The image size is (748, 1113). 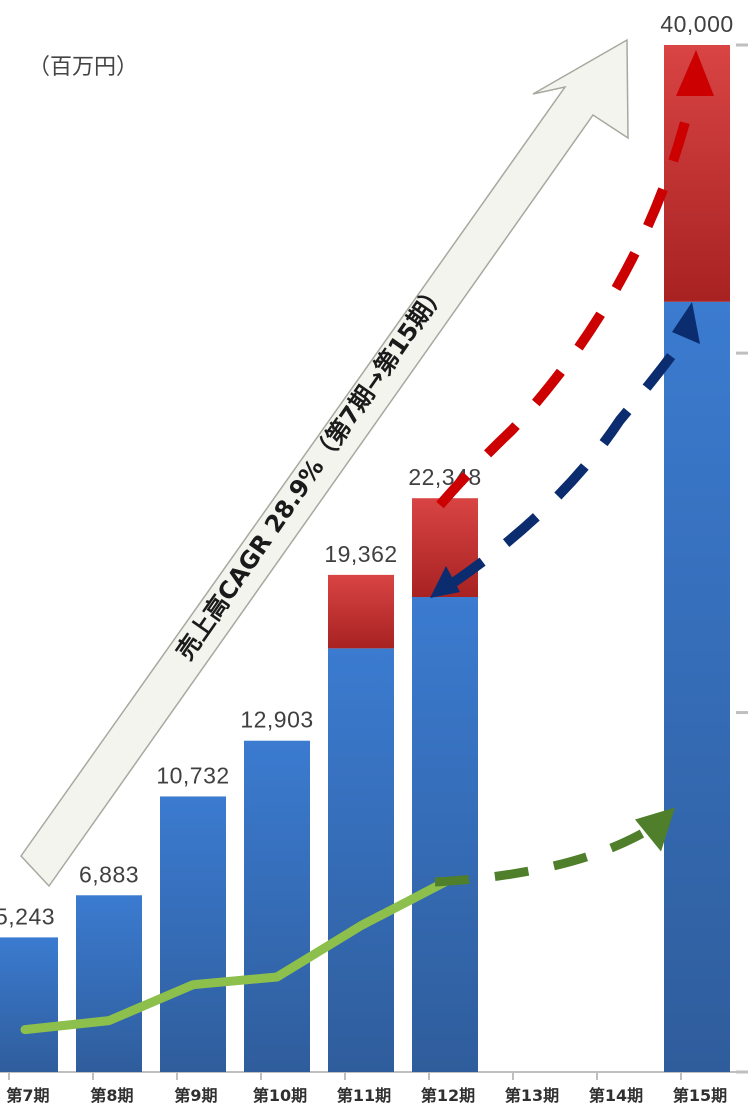 I want to click on category-label-7: 第7期, so click(x=27, y=1095).